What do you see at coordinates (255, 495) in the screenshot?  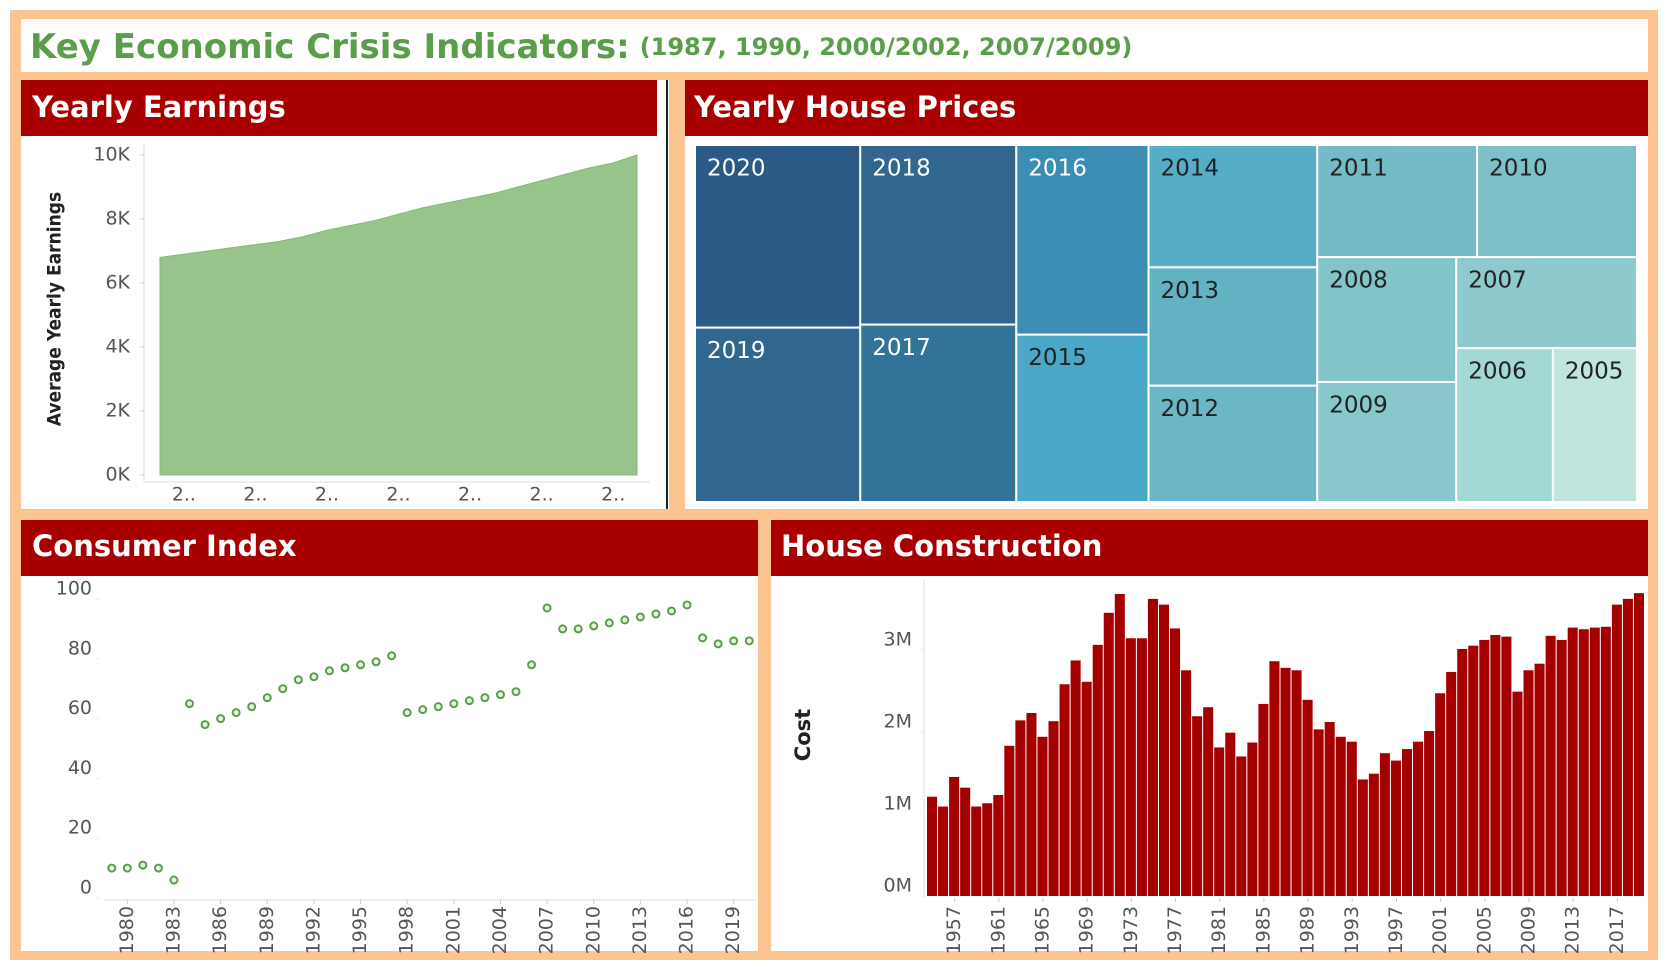 I see `x-tick-label: 2..` at bounding box center [255, 495].